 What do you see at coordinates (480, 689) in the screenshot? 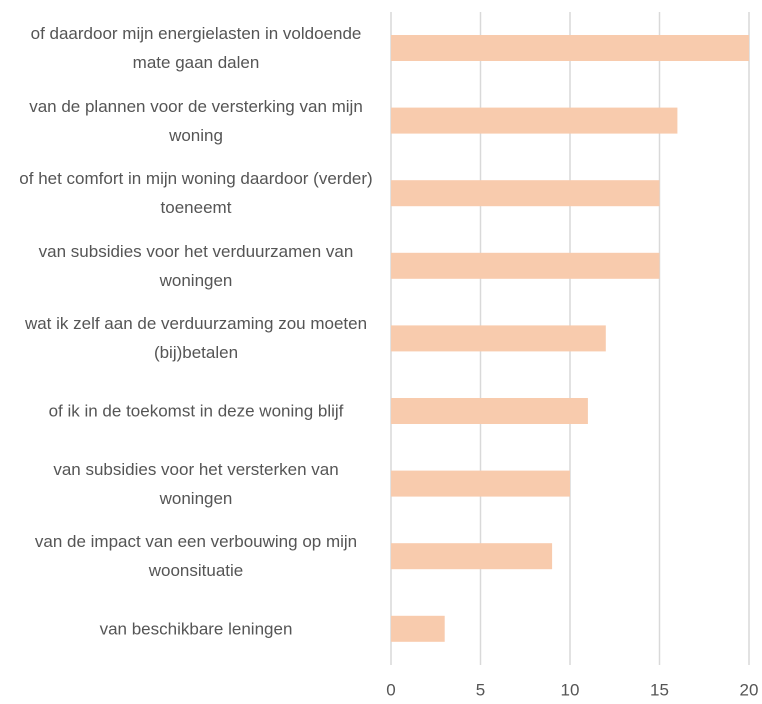
I see `x-tick-label: 5` at bounding box center [480, 689].